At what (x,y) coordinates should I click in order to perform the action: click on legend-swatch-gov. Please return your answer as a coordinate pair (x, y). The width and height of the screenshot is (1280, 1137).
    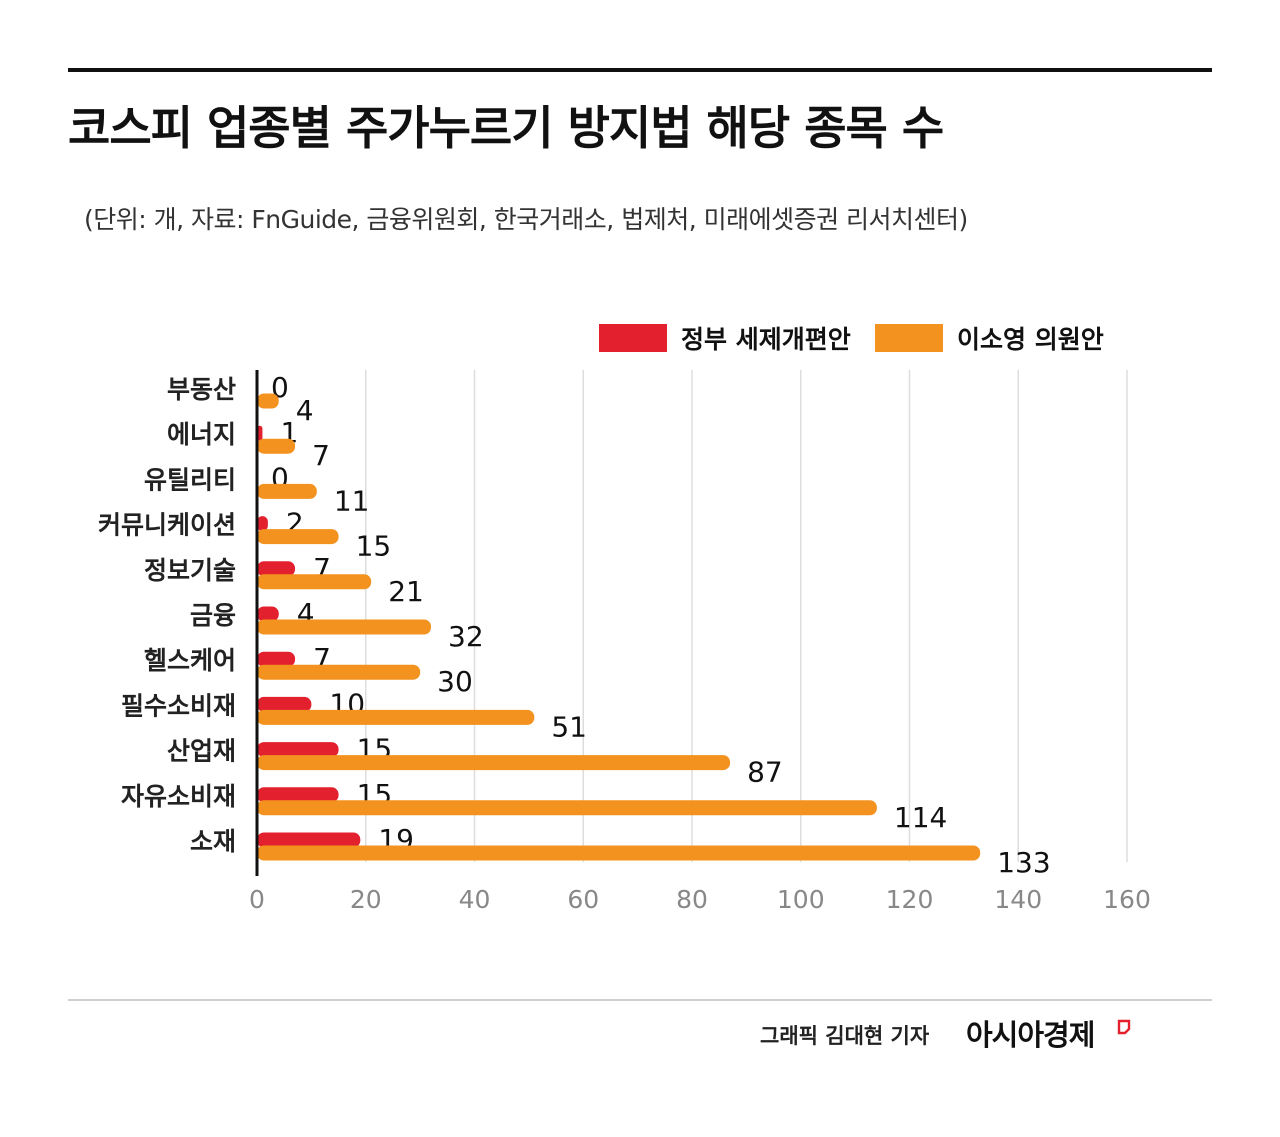
    Looking at the image, I should click on (633, 338).